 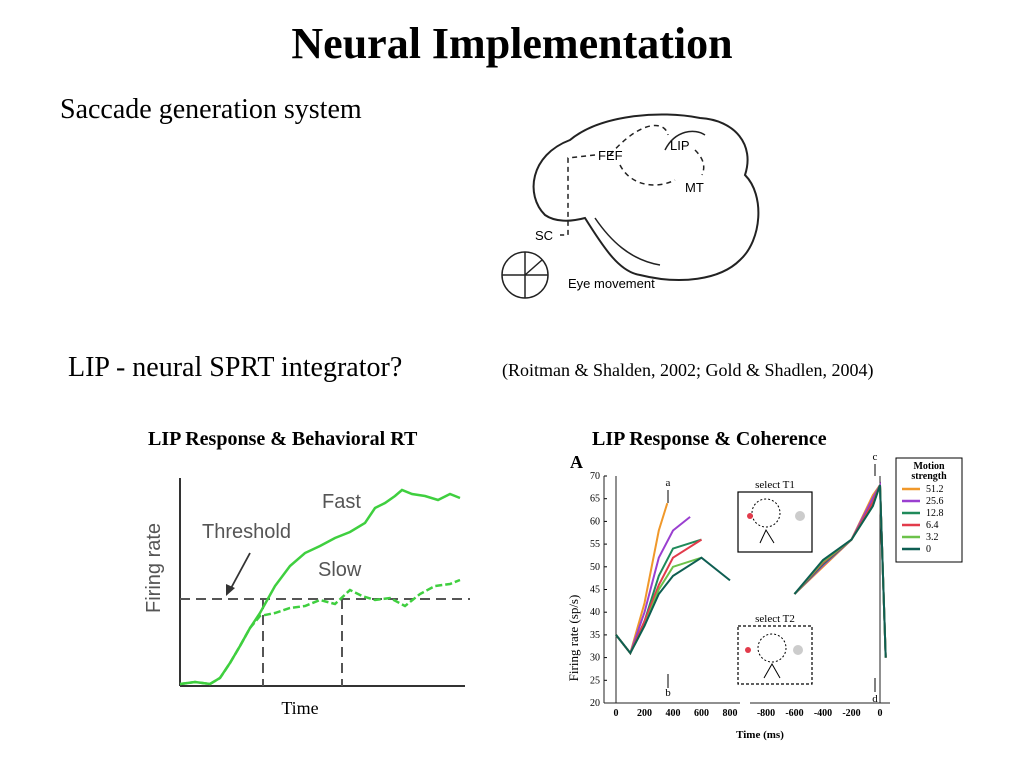 What do you see at coordinates (929, 476) in the screenshot?
I see `legend-subtitle: strength` at bounding box center [929, 476].